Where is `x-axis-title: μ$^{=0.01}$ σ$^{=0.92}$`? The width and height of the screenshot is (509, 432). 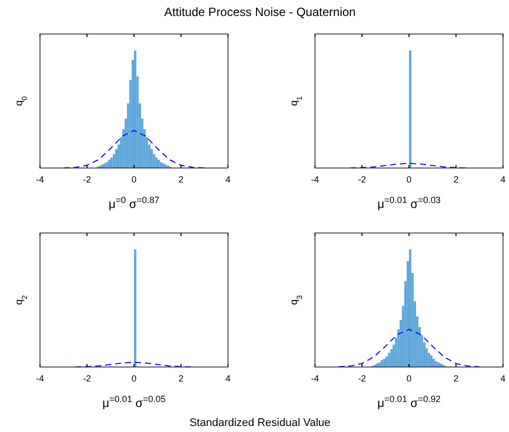
x-axis-title: μ$^{=0.01}$ σ$^{=0.92}$ is located at coordinates (409, 402).